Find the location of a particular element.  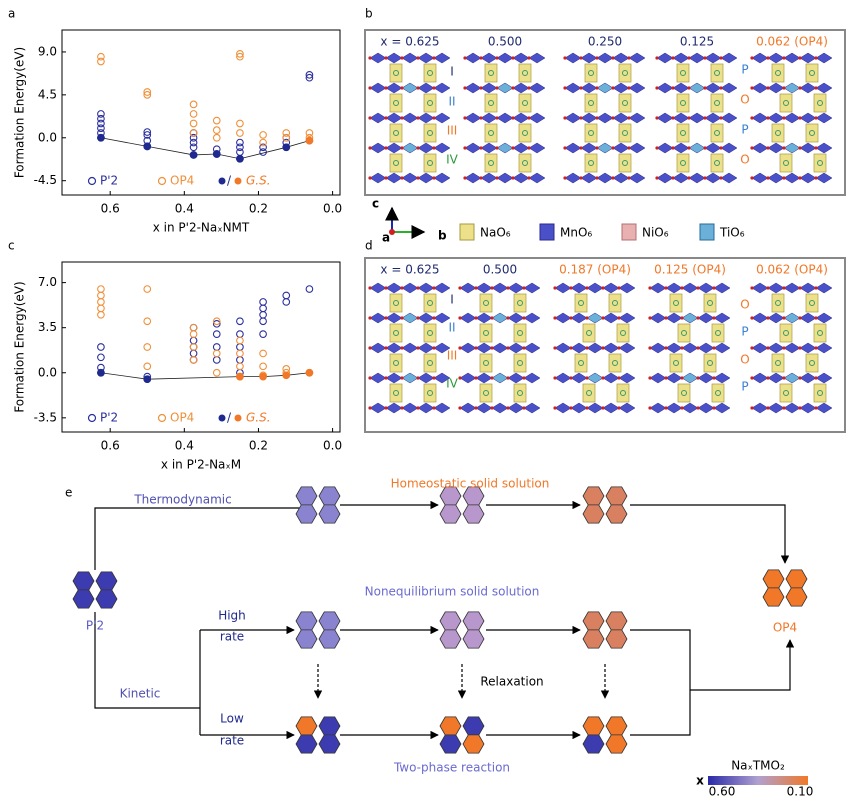

structure-label: 0.125 (OP4) is located at coordinates (690, 270).